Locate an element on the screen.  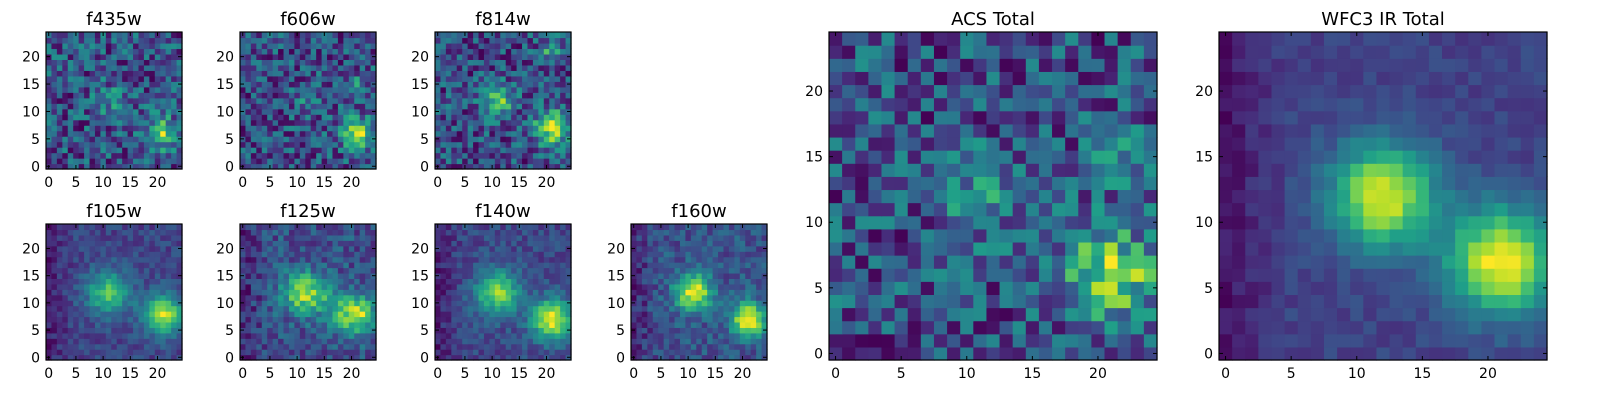
y-tick-label: 10 is located at coordinates (31, 304).